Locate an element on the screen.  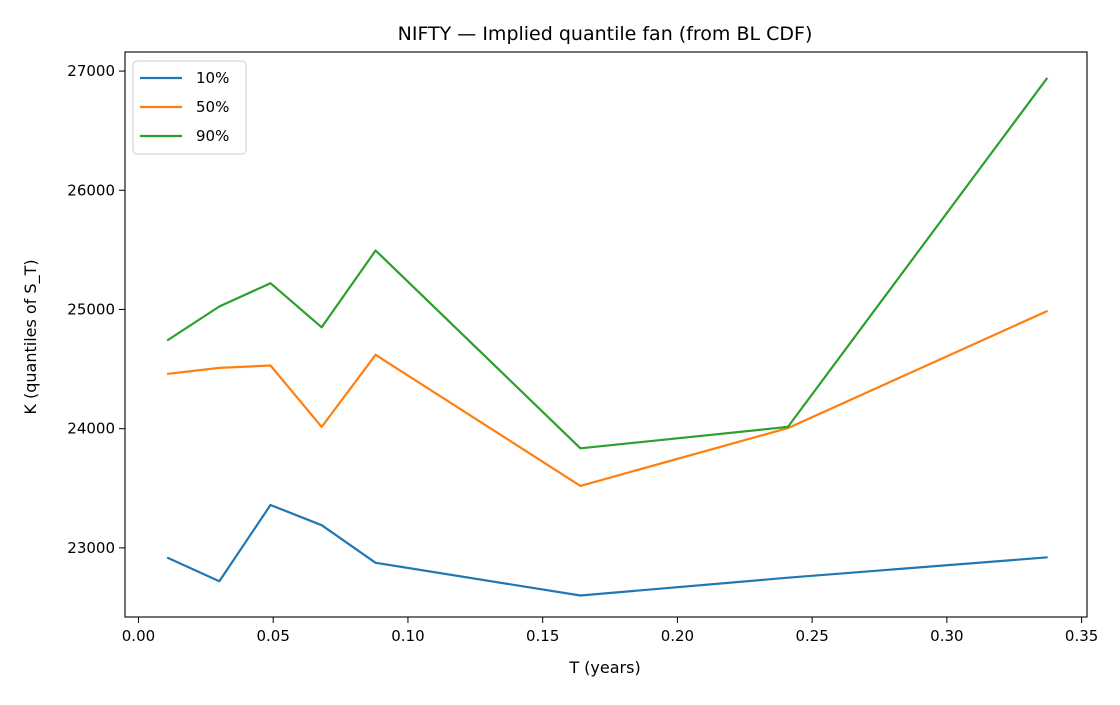
x-tick-label: 0.15 is located at coordinates (542, 636).